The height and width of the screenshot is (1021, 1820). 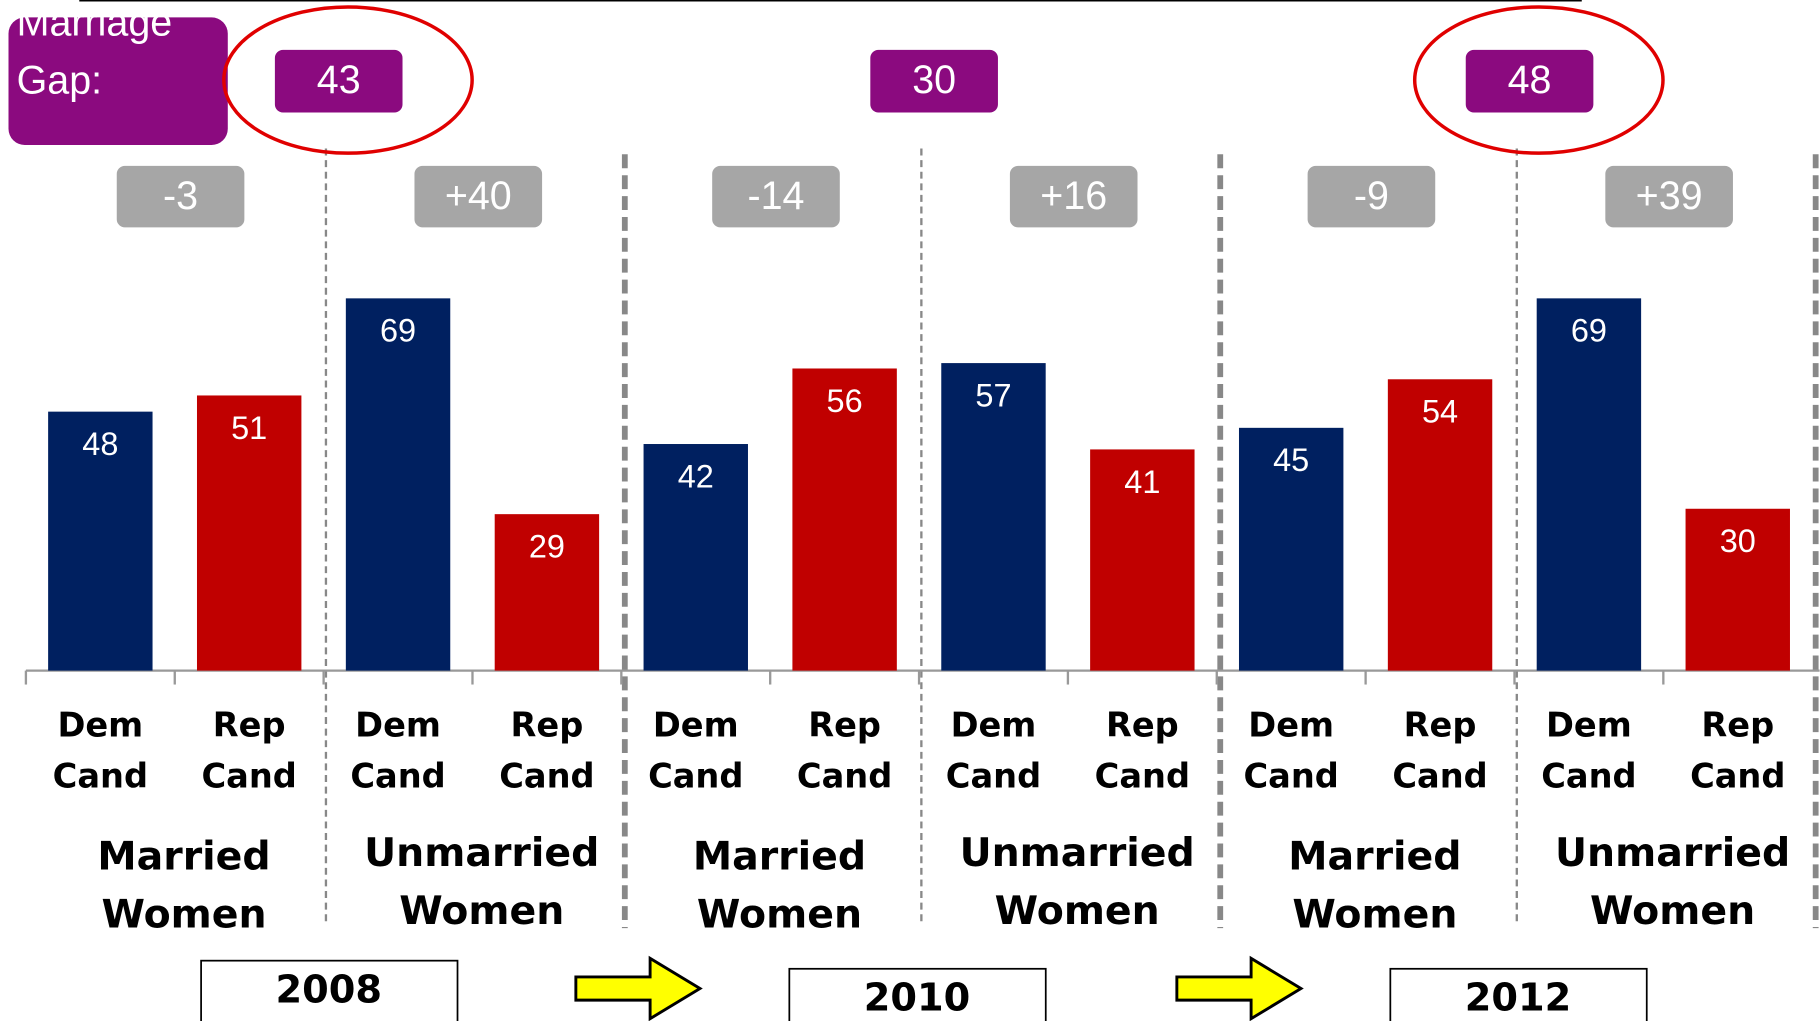 What do you see at coordinates (249, 428) in the screenshot?
I see `value-label: 51` at bounding box center [249, 428].